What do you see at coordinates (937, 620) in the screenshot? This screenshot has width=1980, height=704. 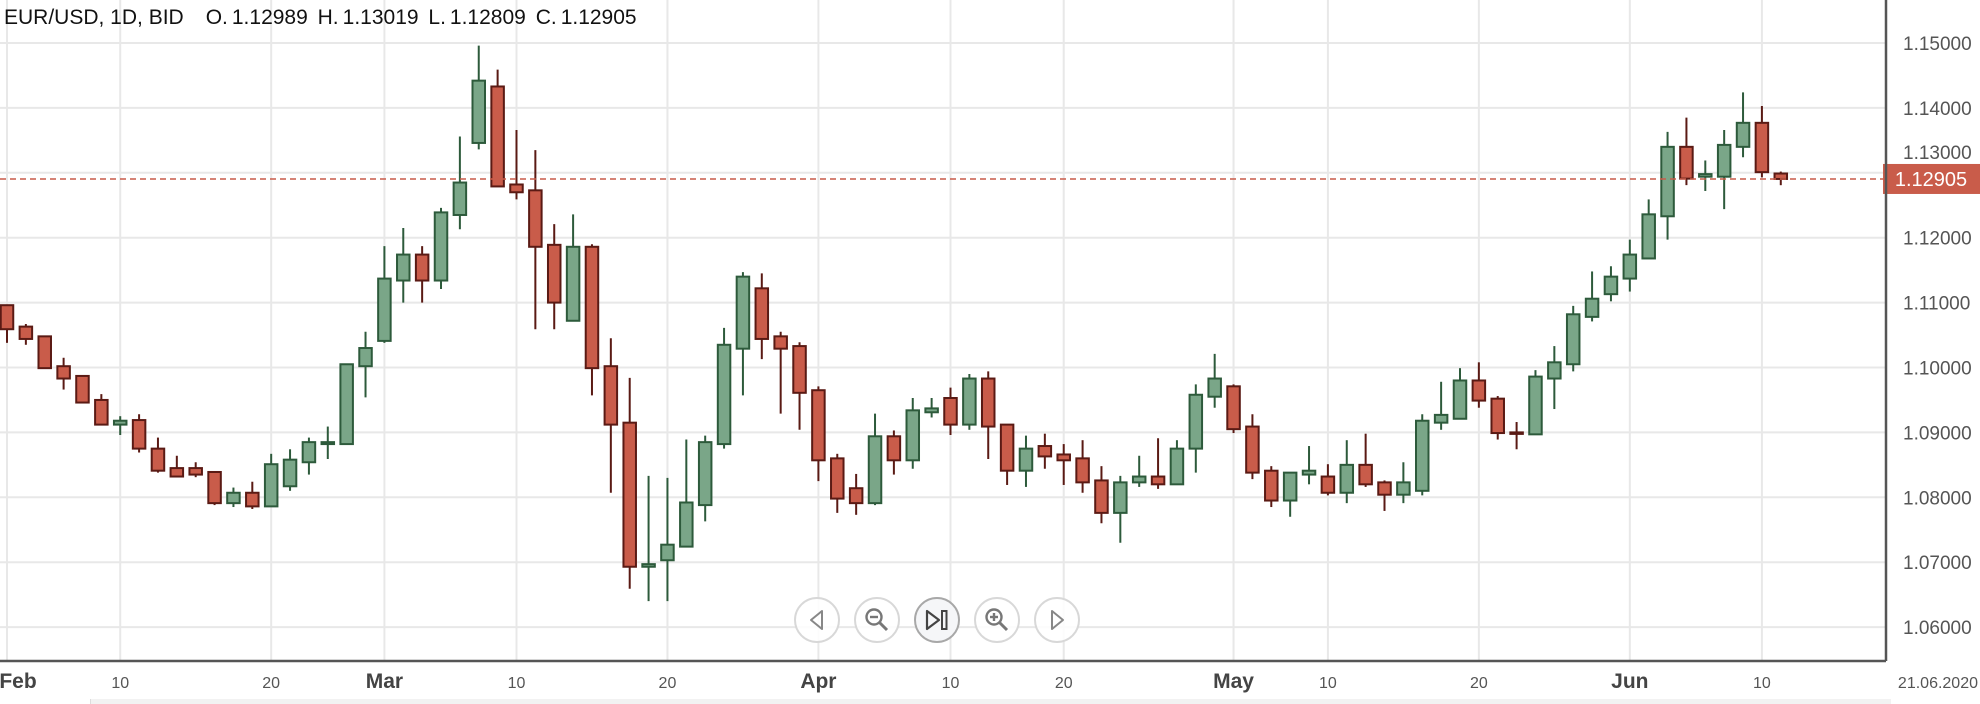 I see `reset-to-latest-button` at bounding box center [937, 620].